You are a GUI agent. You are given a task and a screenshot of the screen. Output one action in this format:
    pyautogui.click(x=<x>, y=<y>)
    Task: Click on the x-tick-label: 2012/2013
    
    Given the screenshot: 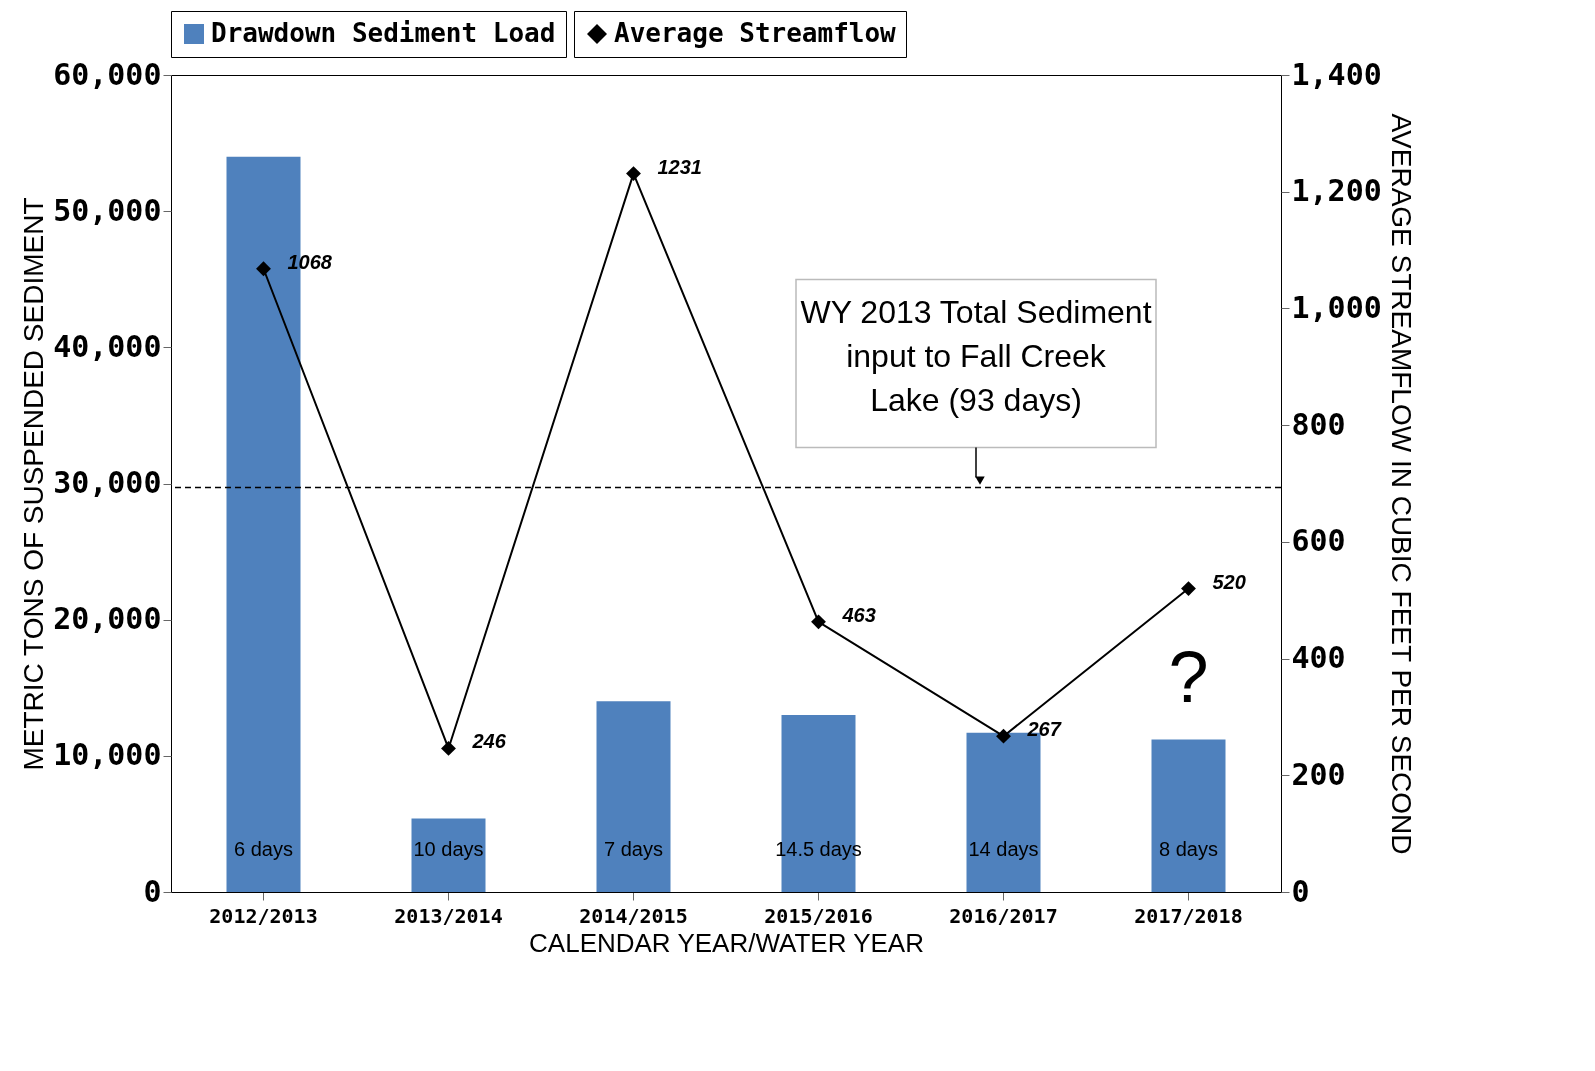 What is the action you would take?
    pyautogui.click(x=263, y=915)
    